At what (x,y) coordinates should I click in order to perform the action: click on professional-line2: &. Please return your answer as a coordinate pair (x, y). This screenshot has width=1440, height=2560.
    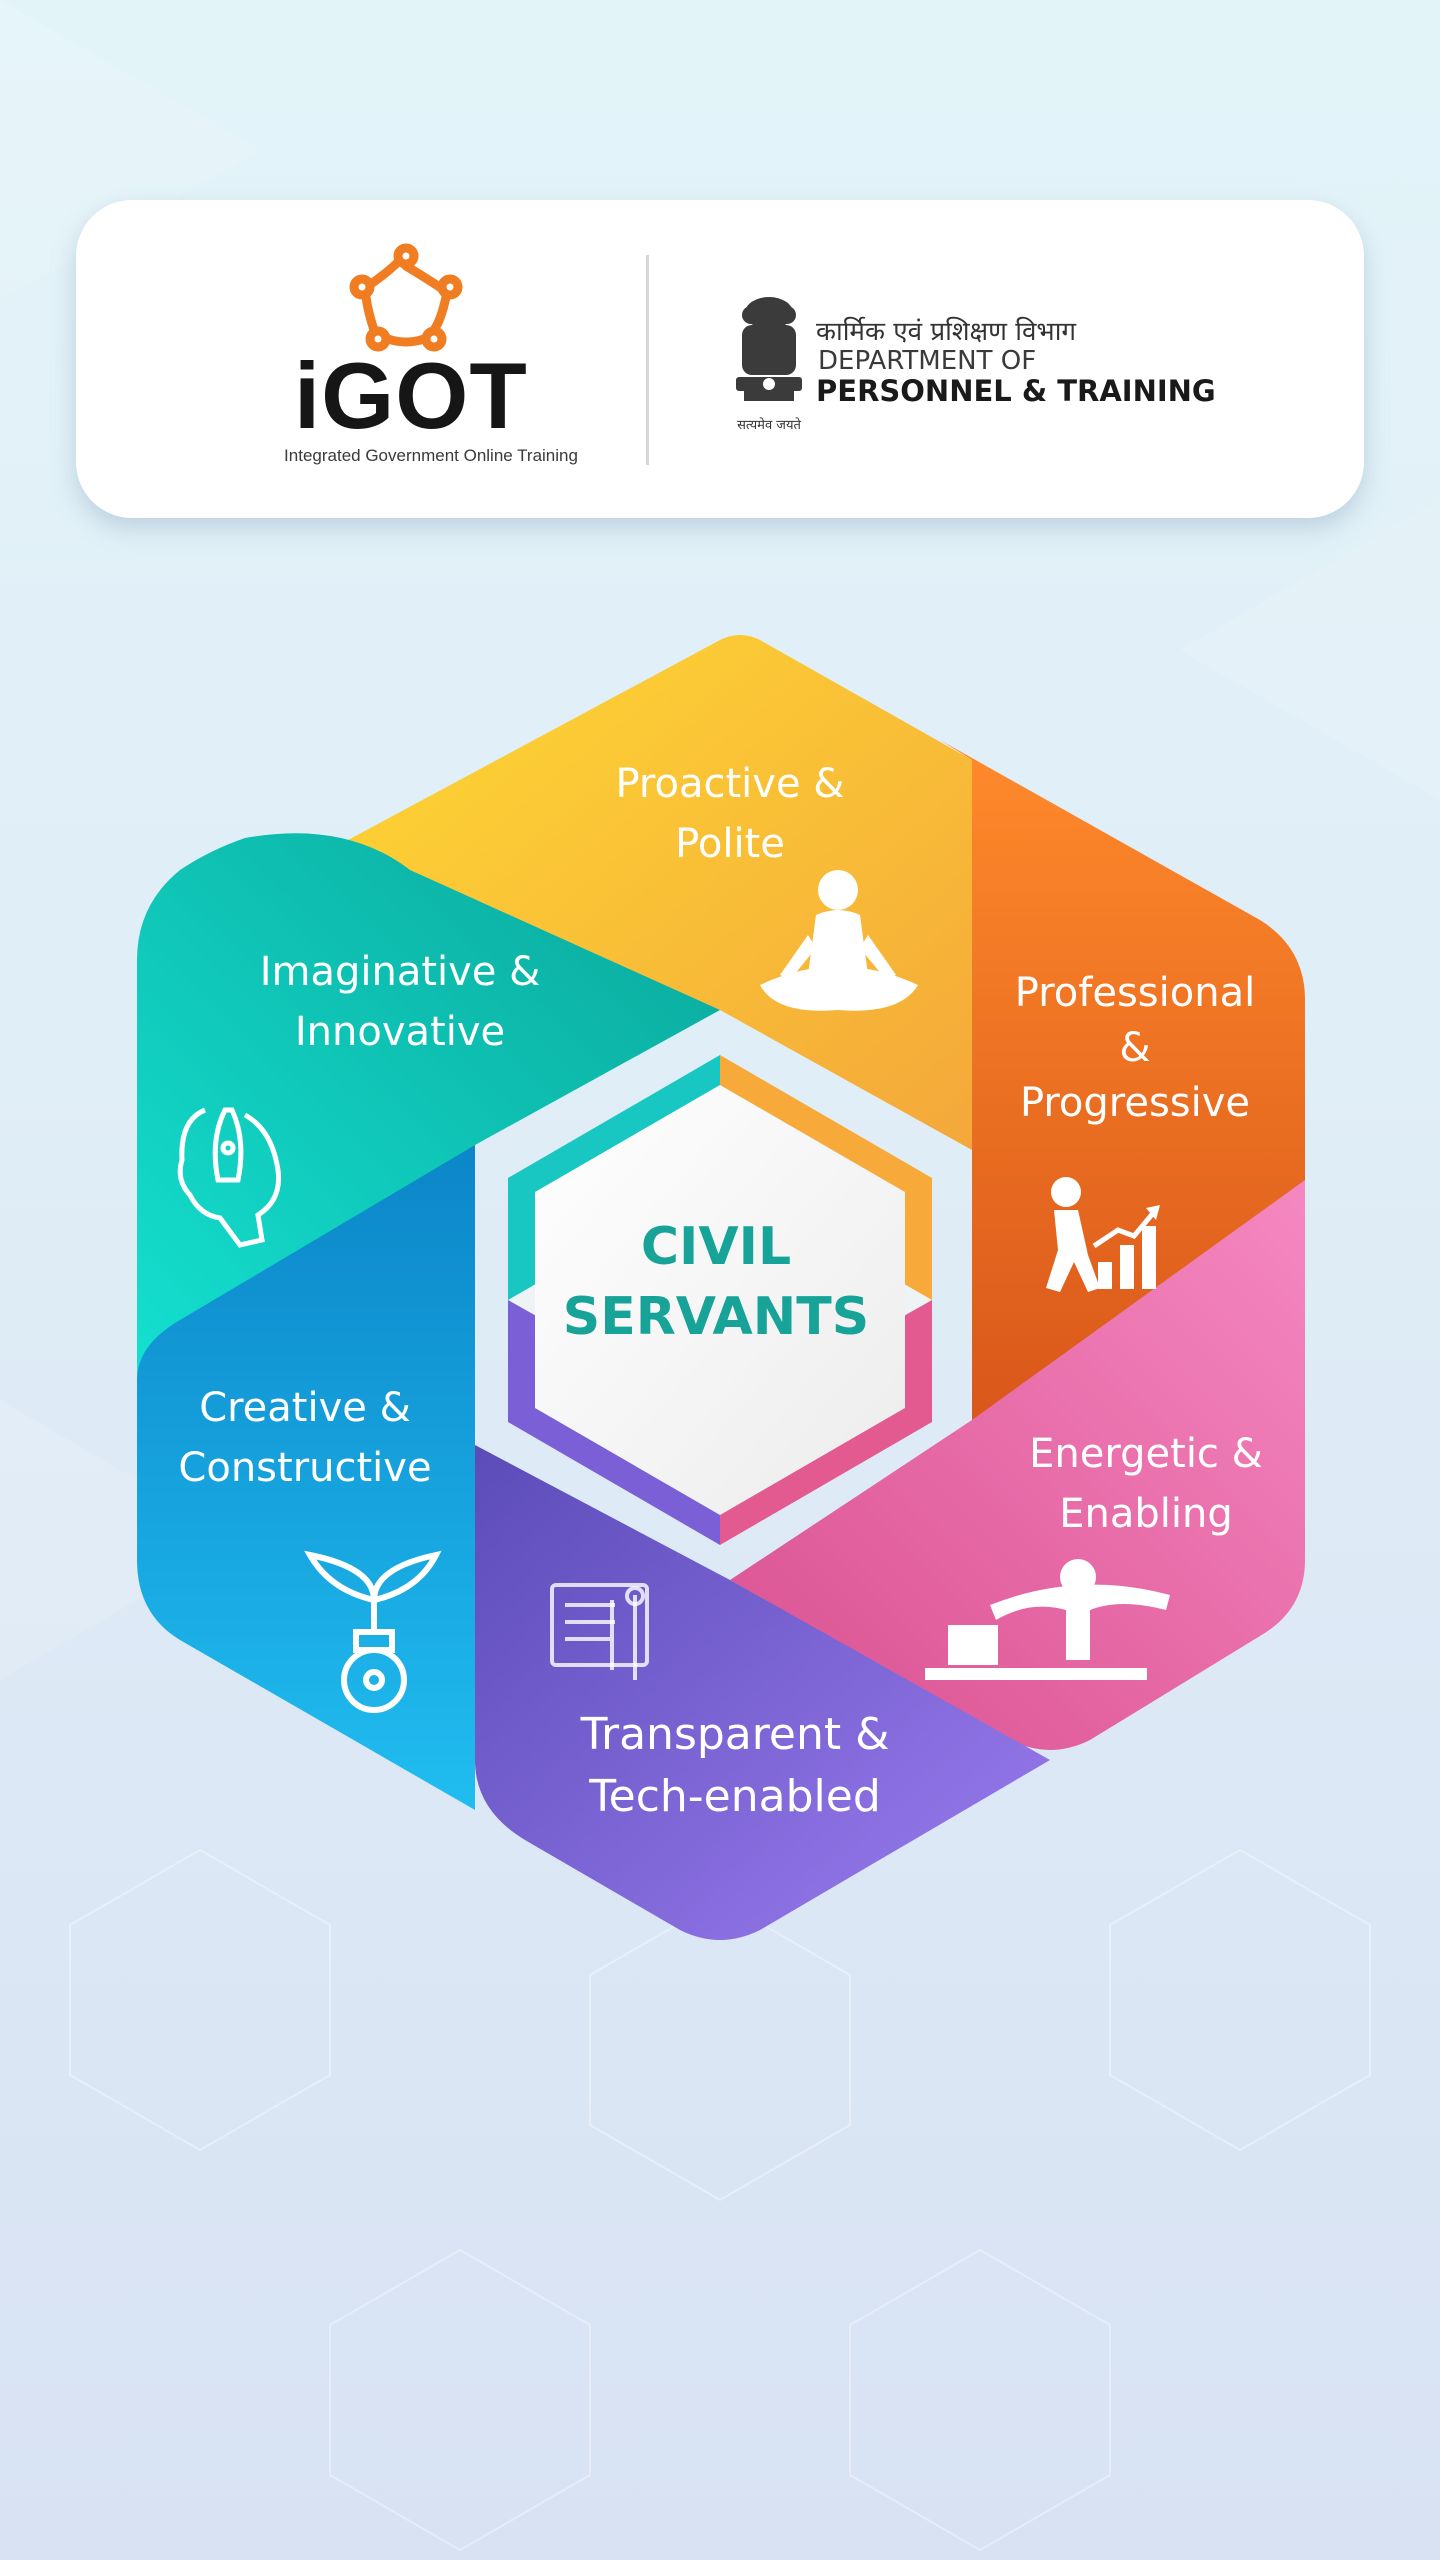
    Looking at the image, I should click on (1135, 1048).